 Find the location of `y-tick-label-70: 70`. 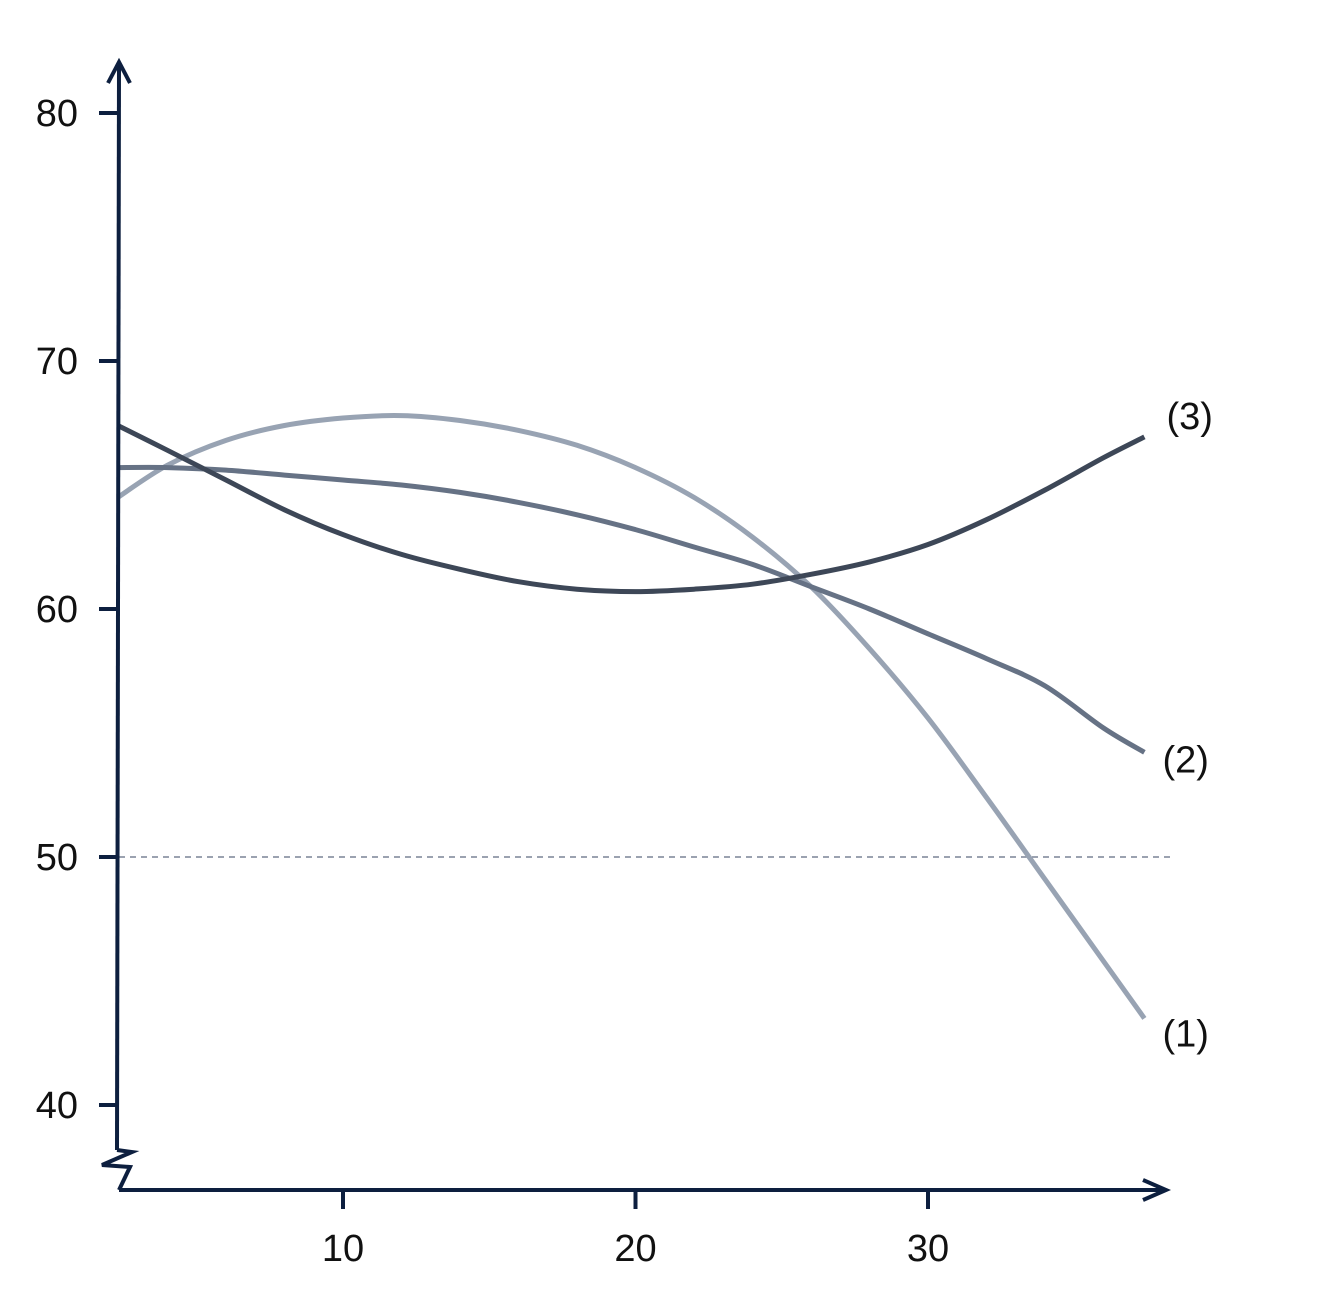

y-tick-label-70: 70 is located at coordinates (57, 362).